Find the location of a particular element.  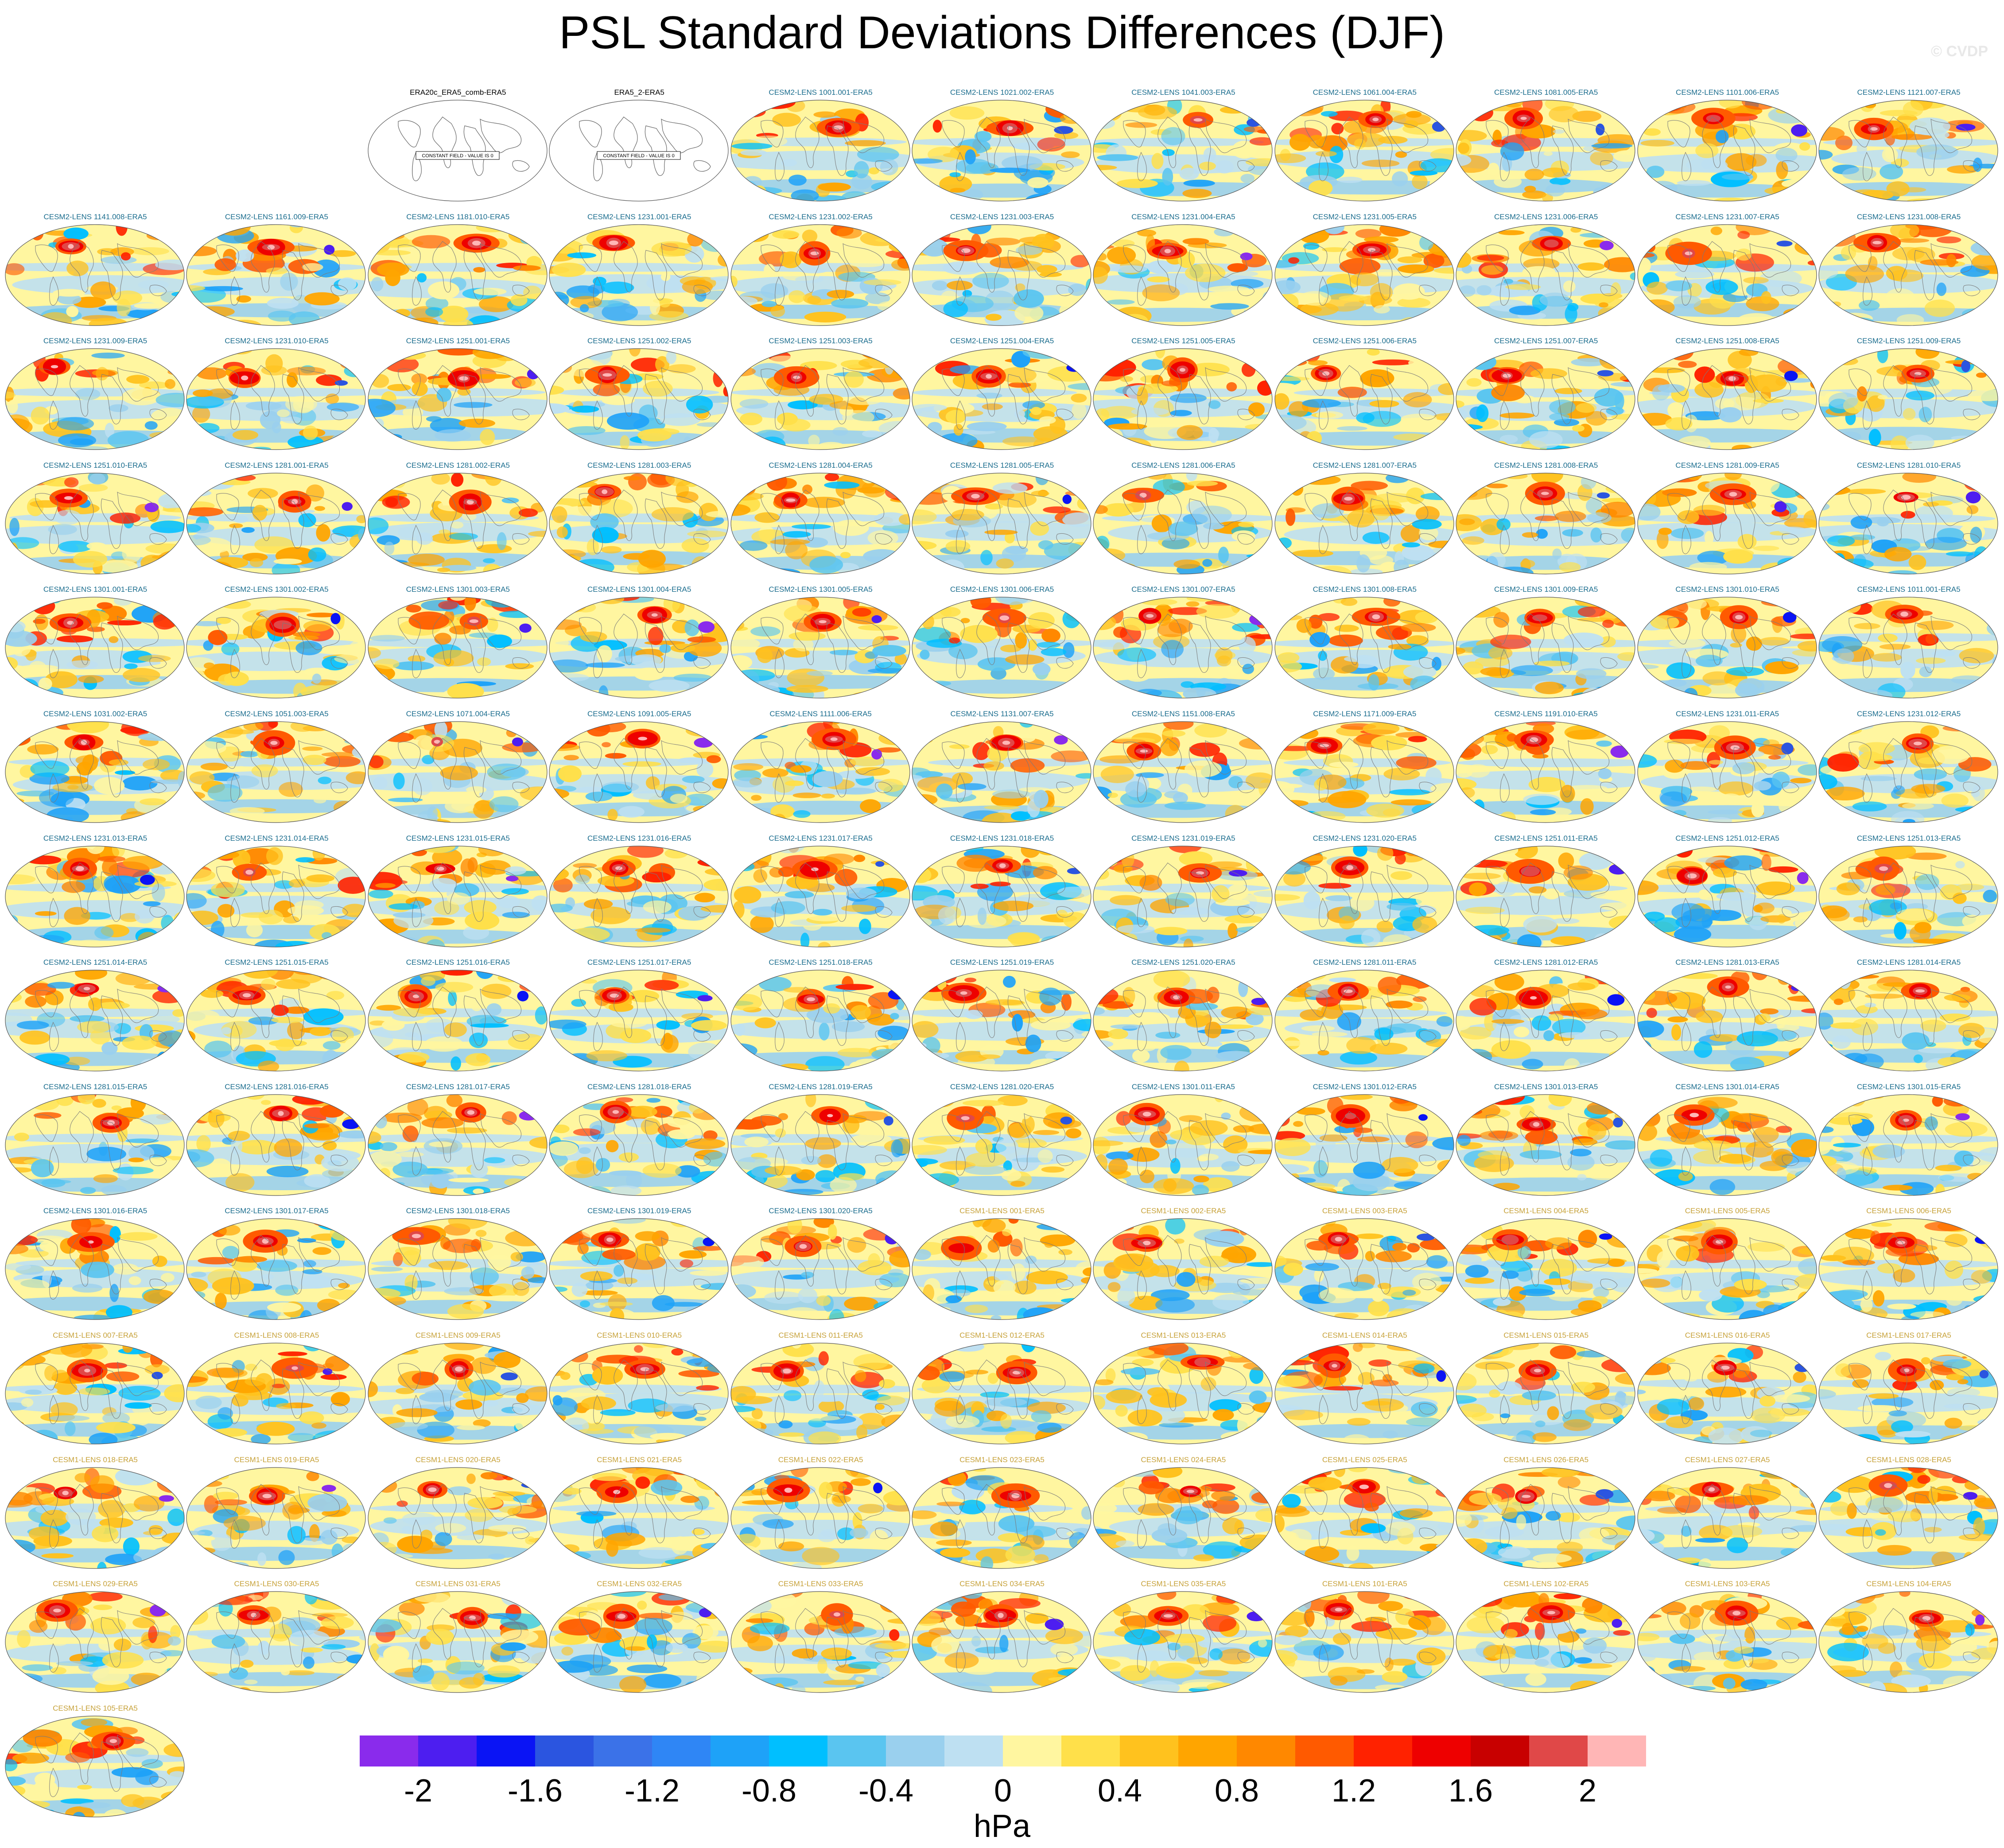

map-panel-label: CESM2-LENS 1021.002-ERA5 is located at coordinates (1002, 93).